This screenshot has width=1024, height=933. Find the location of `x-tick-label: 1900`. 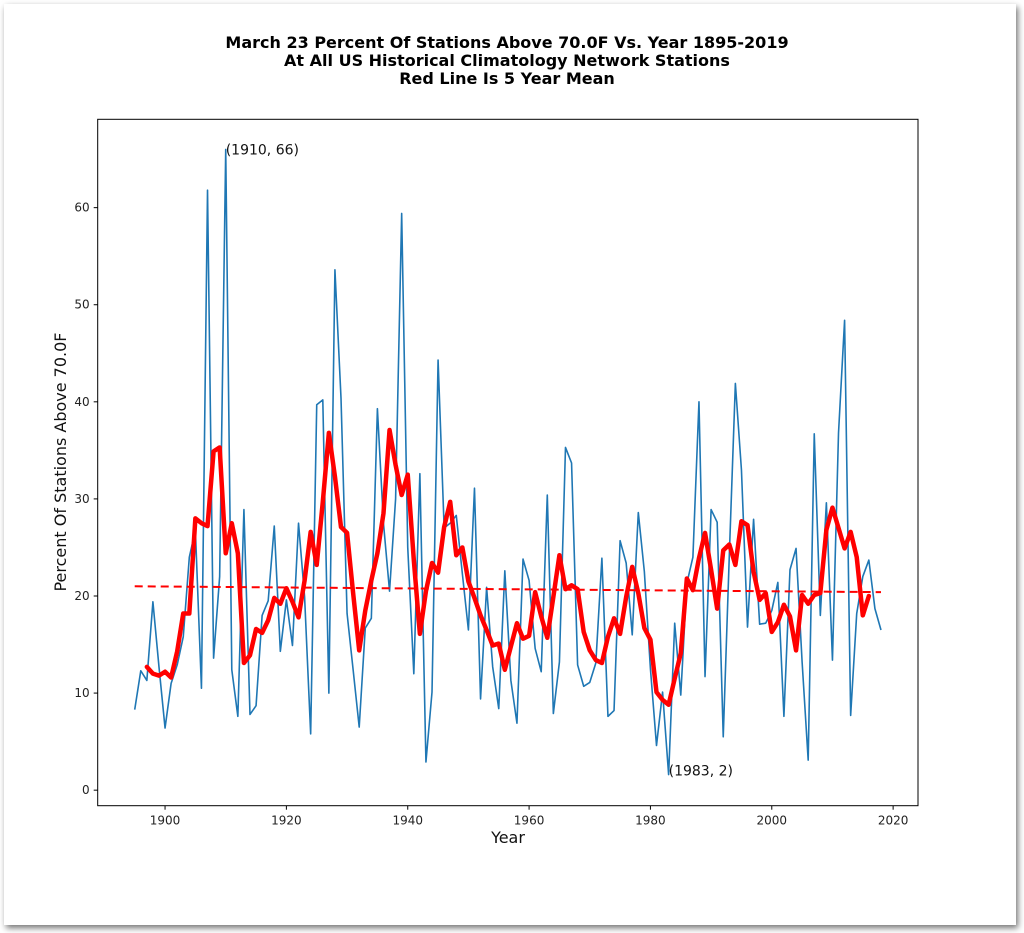

x-tick-label: 1900 is located at coordinates (165, 821).